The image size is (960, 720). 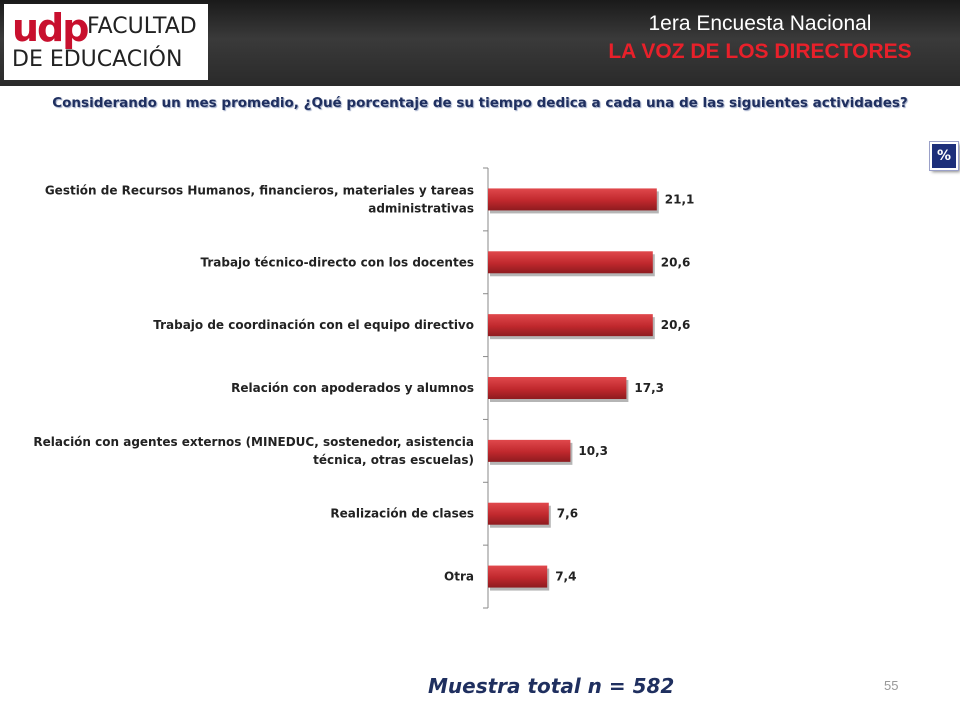 What do you see at coordinates (567, 514) in the screenshot?
I see `value-label: 7,6` at bounding box center [567, 514].